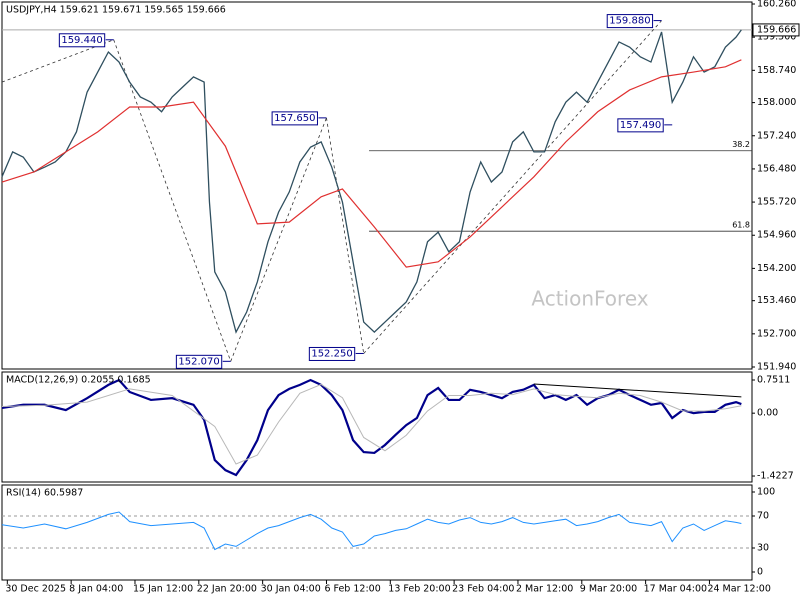 This screenshot has height=600, width=800. Describe the element at coordinates (96, 589) in the screenshot. I see `x-tick-label: 8 Jan 04:00` at that location.